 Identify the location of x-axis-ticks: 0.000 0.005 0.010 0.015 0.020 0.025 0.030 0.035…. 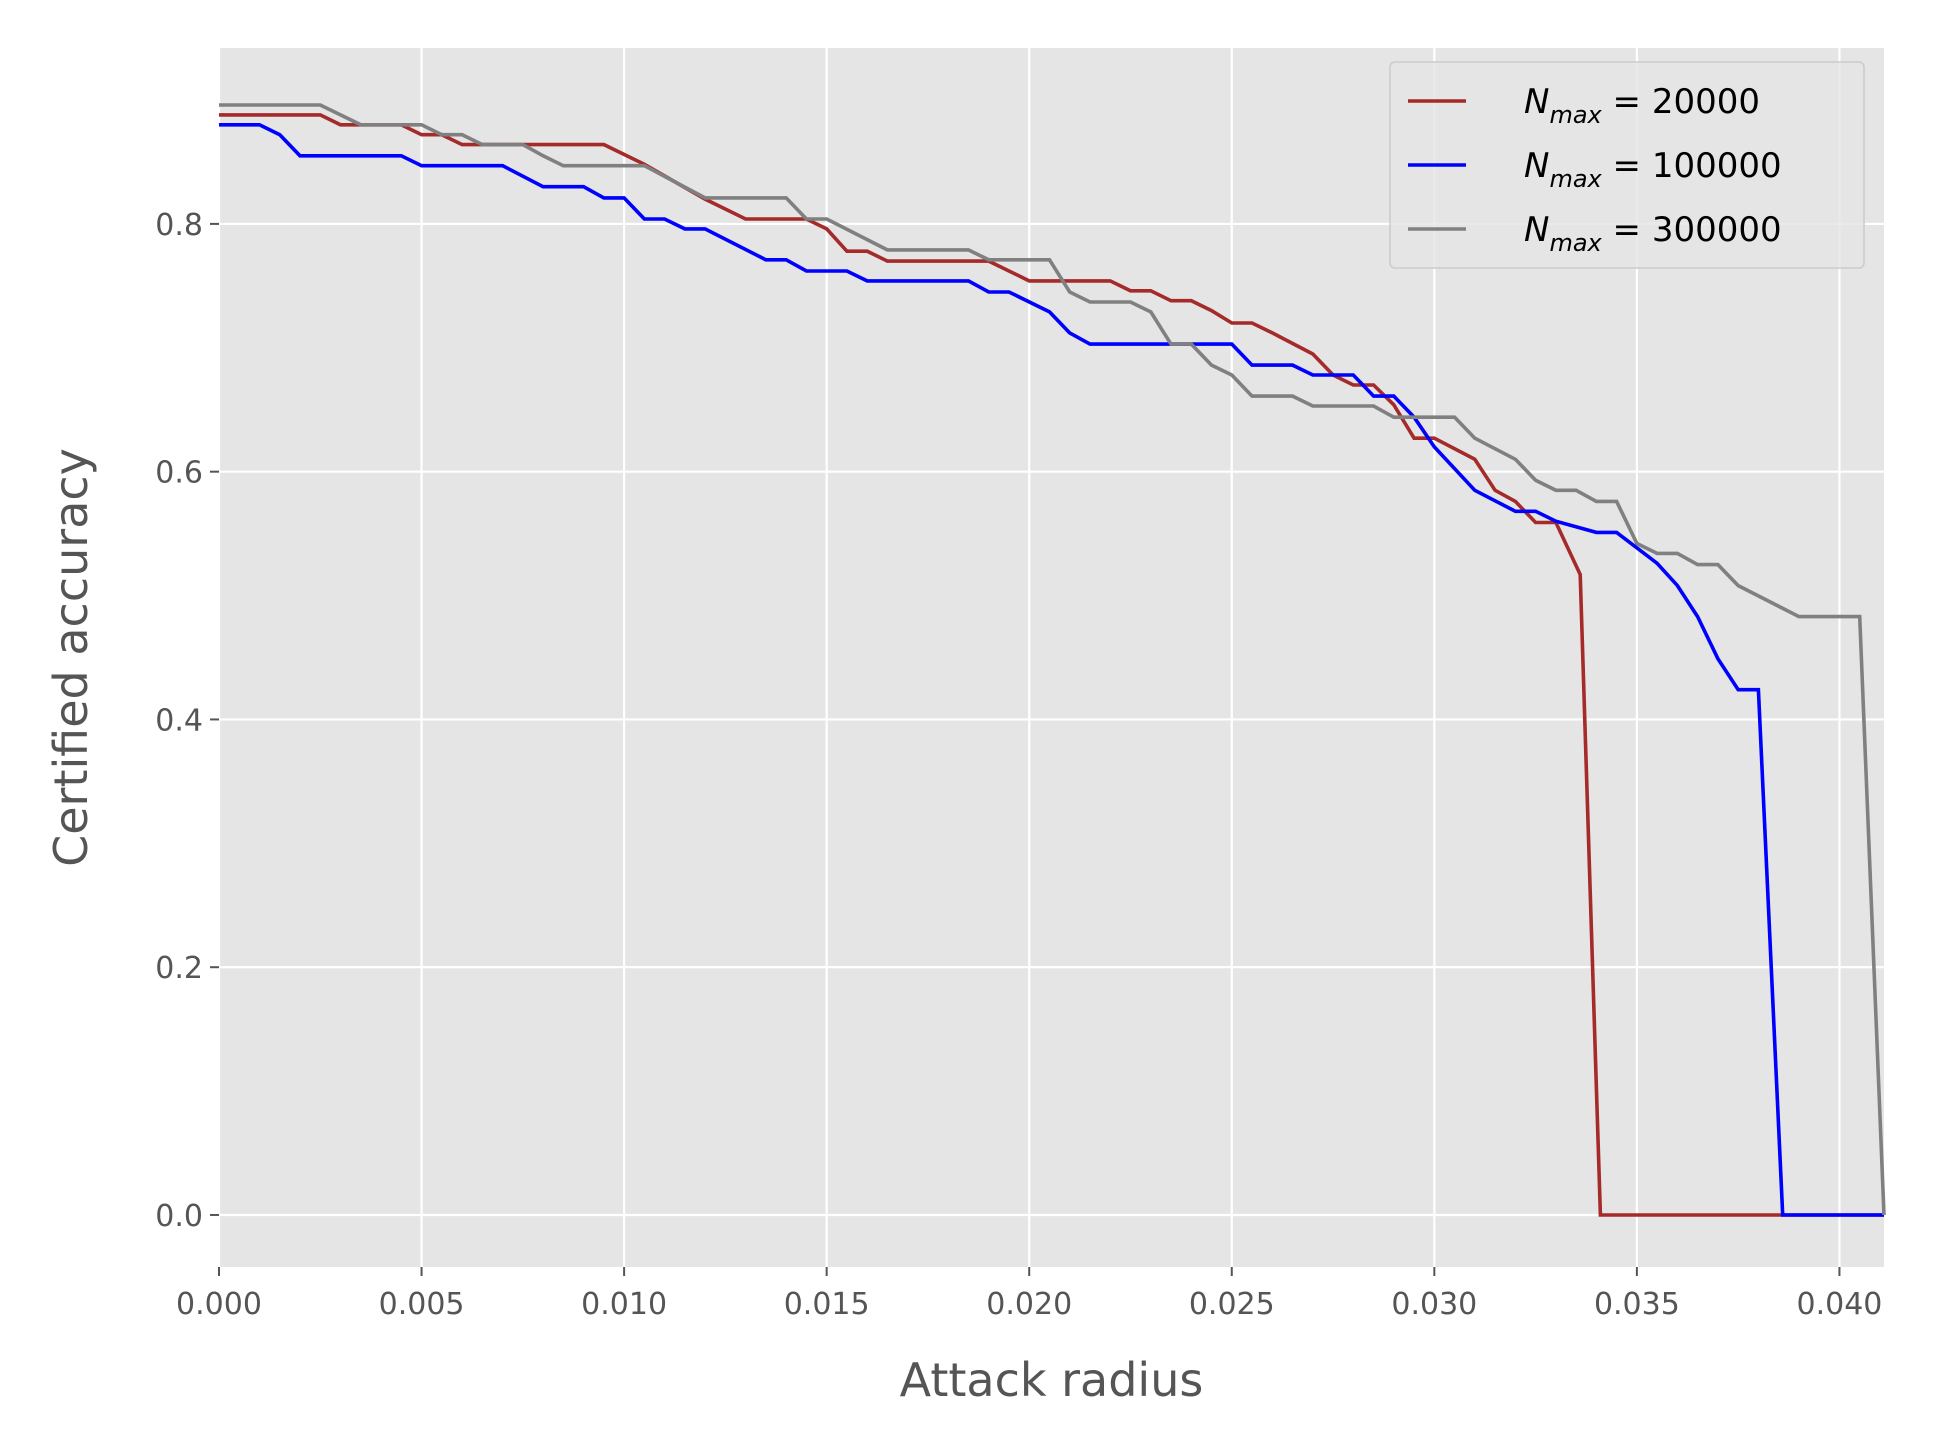
(1029, 1294).